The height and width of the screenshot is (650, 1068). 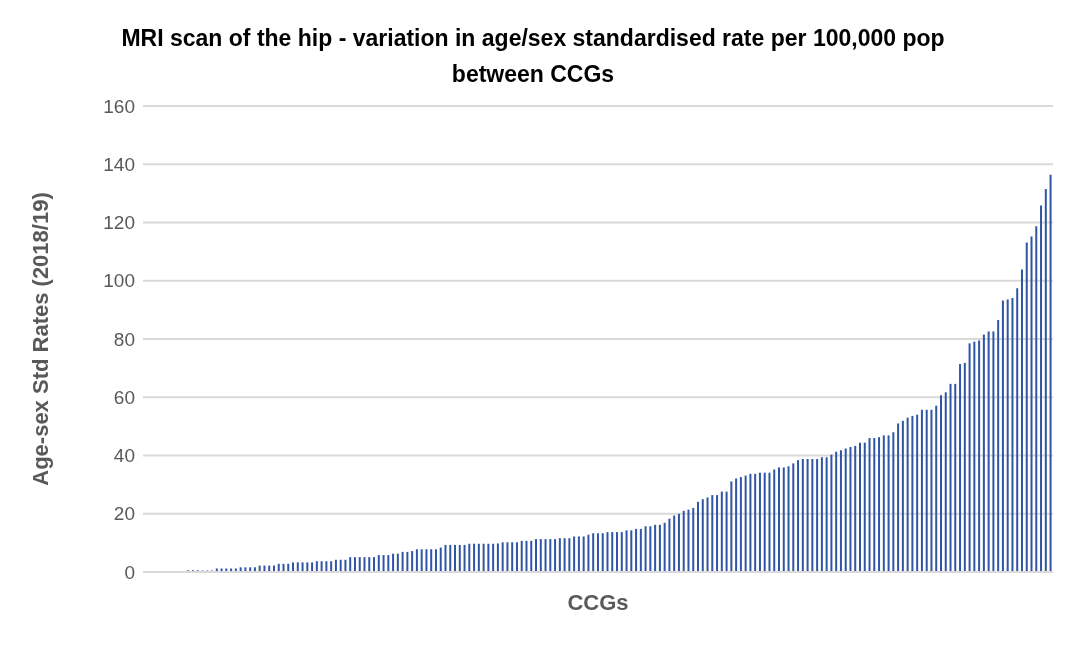 What do you see at coordinates (119, 164) in the screenshot?
I see `y-tick-label: 140` at bounding box center [119, 164].